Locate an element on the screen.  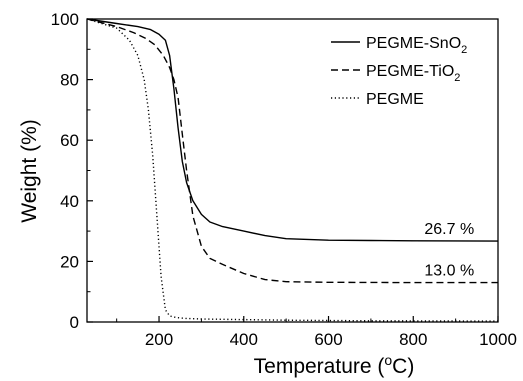
x-axis-title: Temperature (oC) is located at coordinates (334, 365).